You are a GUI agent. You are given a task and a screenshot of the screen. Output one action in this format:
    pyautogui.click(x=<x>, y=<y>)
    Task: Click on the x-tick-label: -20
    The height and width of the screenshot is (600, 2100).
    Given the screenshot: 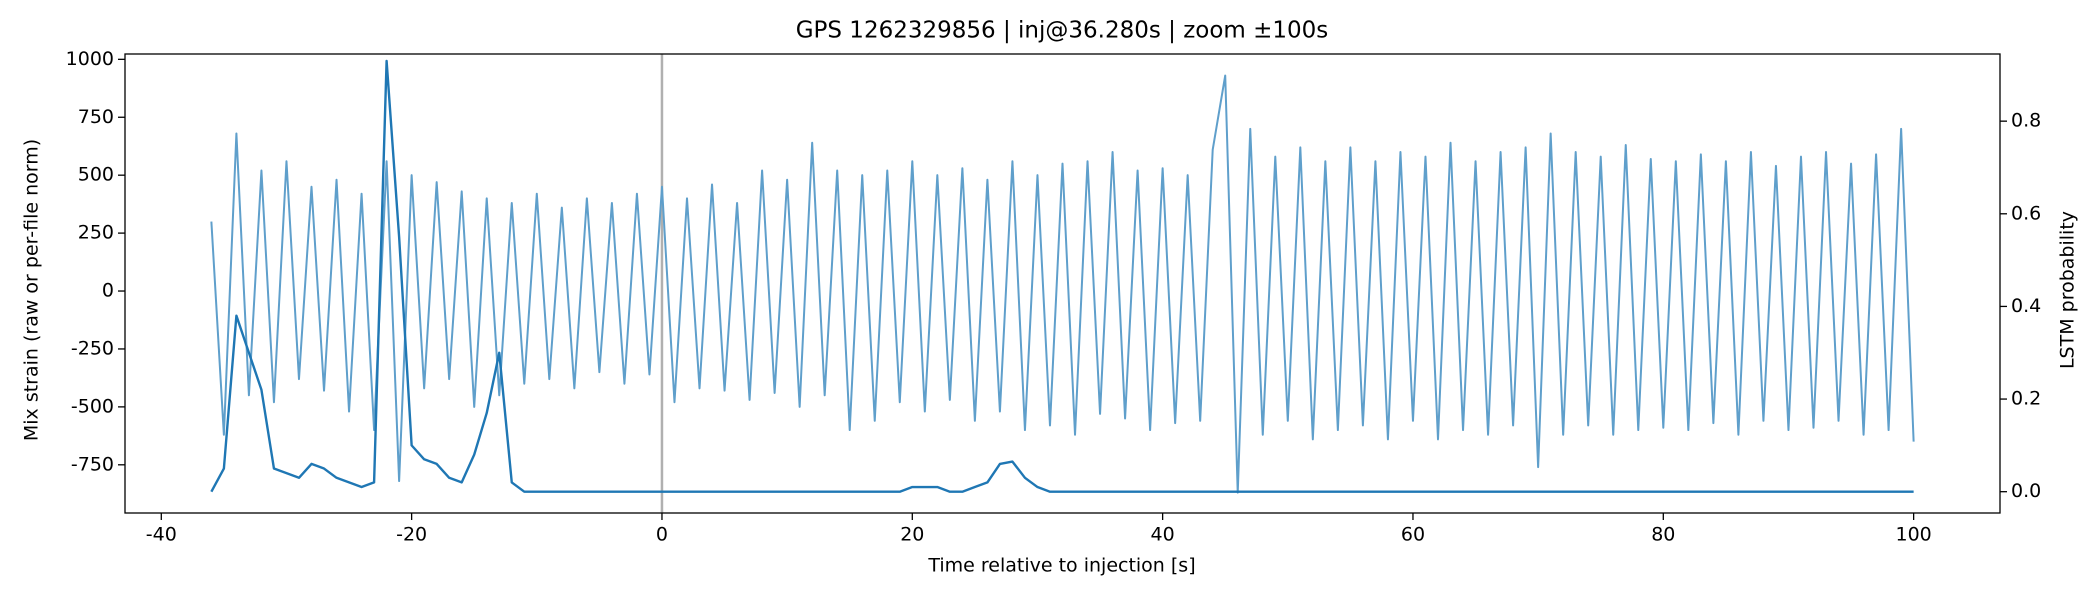 What is the action you would take?
    pyautogui.click(x=411, y=535)
    